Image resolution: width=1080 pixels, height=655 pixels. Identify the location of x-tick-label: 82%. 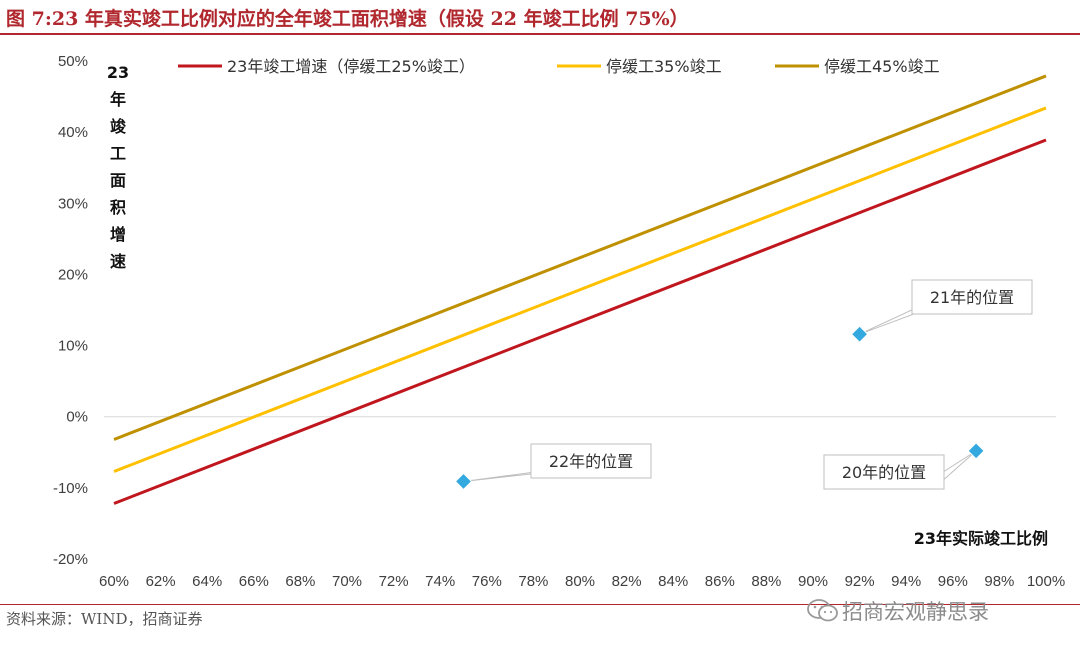
(627, 581).